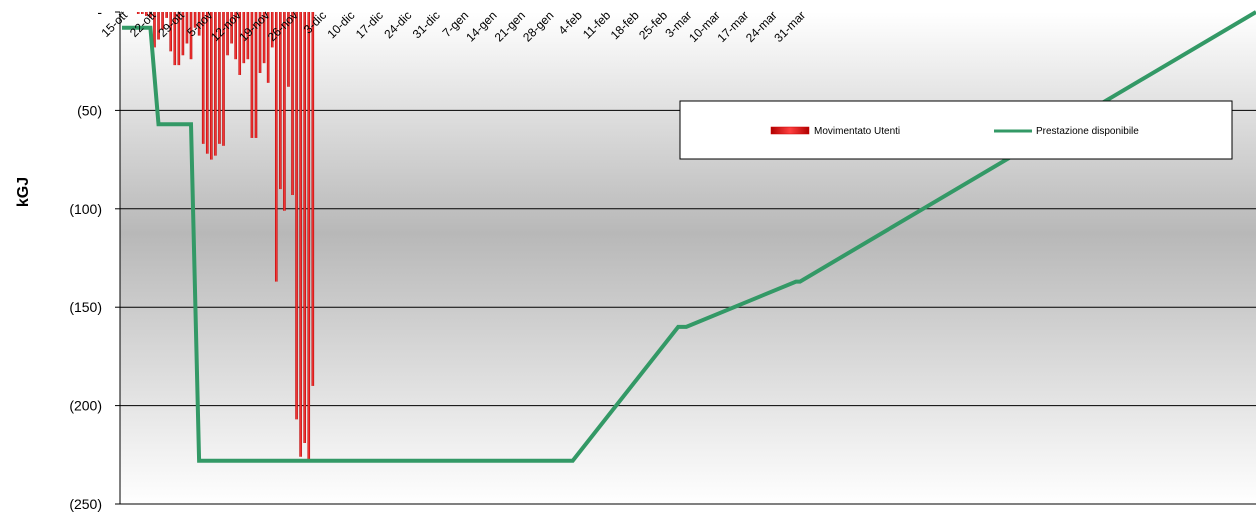 This screenshot has width=1256, height=517. Describe the element at coordinates (85, 406) in the screenshot. I see `y-tick-label: (200)` at that location.